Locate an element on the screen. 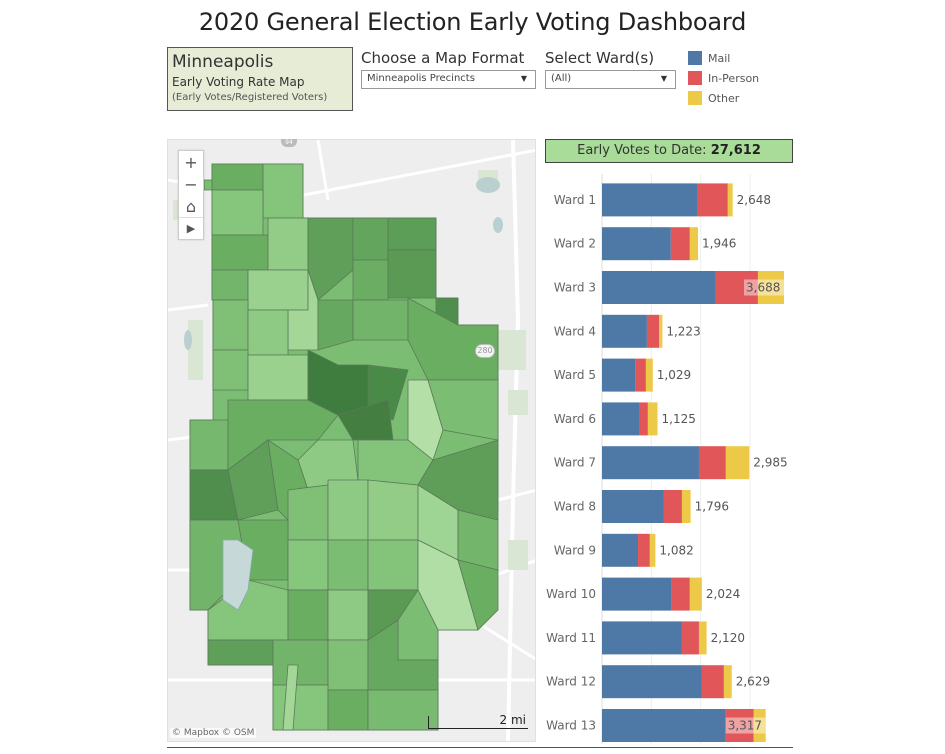  home-icon: ⌂ is located at coordinates (191, 206).